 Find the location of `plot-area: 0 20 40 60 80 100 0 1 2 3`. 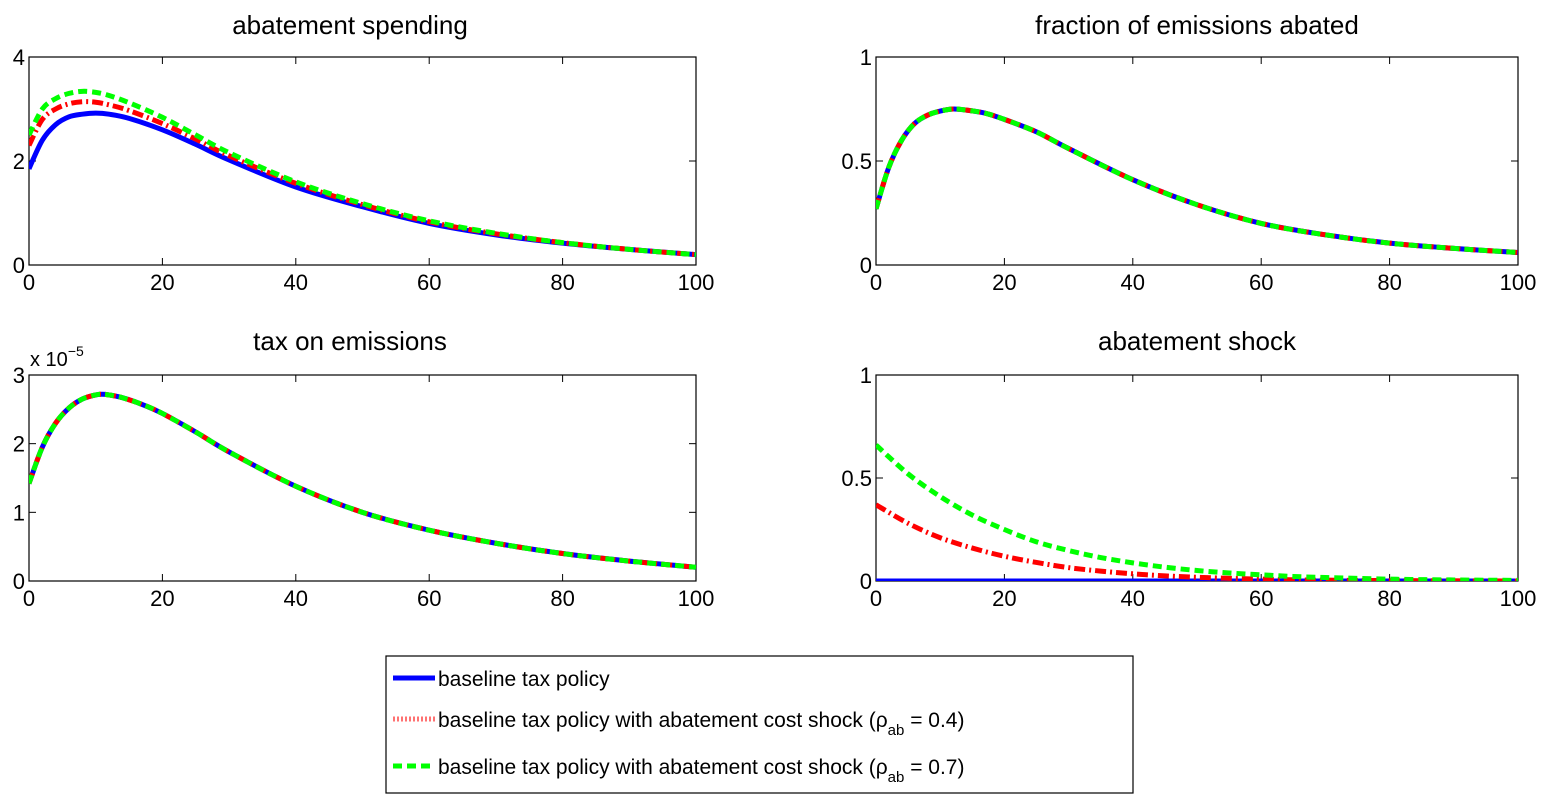

plot-area: 0 20 40 60 80 100 0 1 2 3 is located at coordinates (364, 487).